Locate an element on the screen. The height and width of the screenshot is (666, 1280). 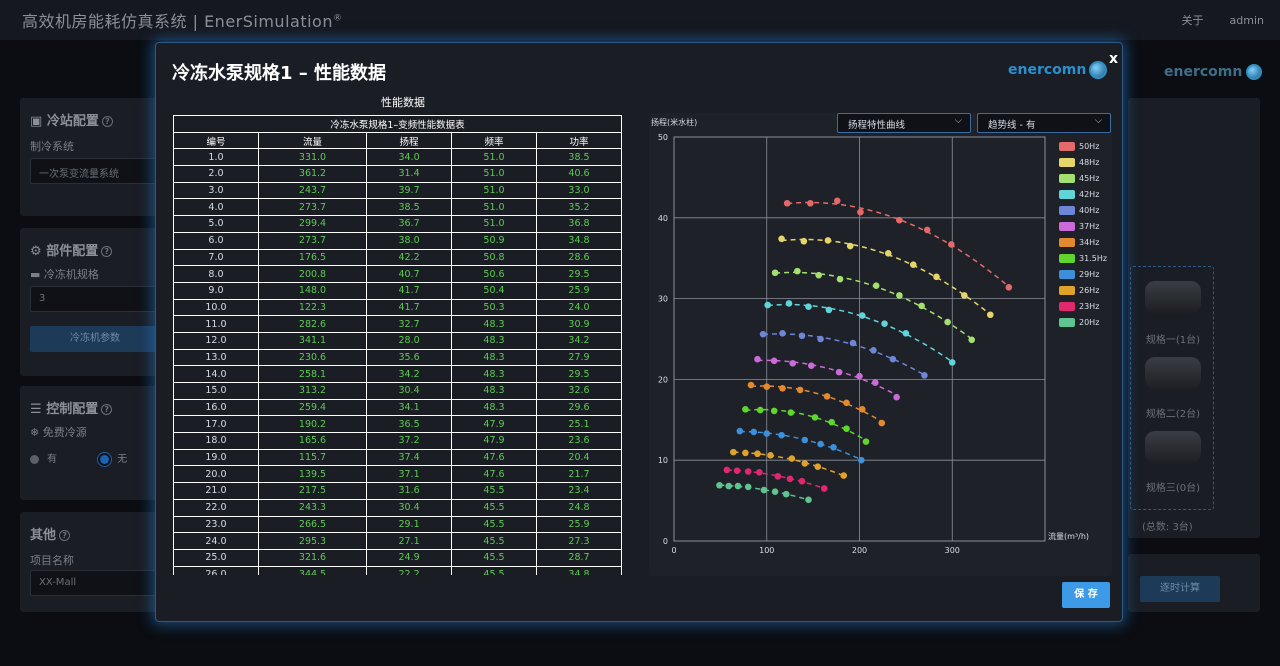
table-cell: 331.0 is located at coordinates (312, 157).